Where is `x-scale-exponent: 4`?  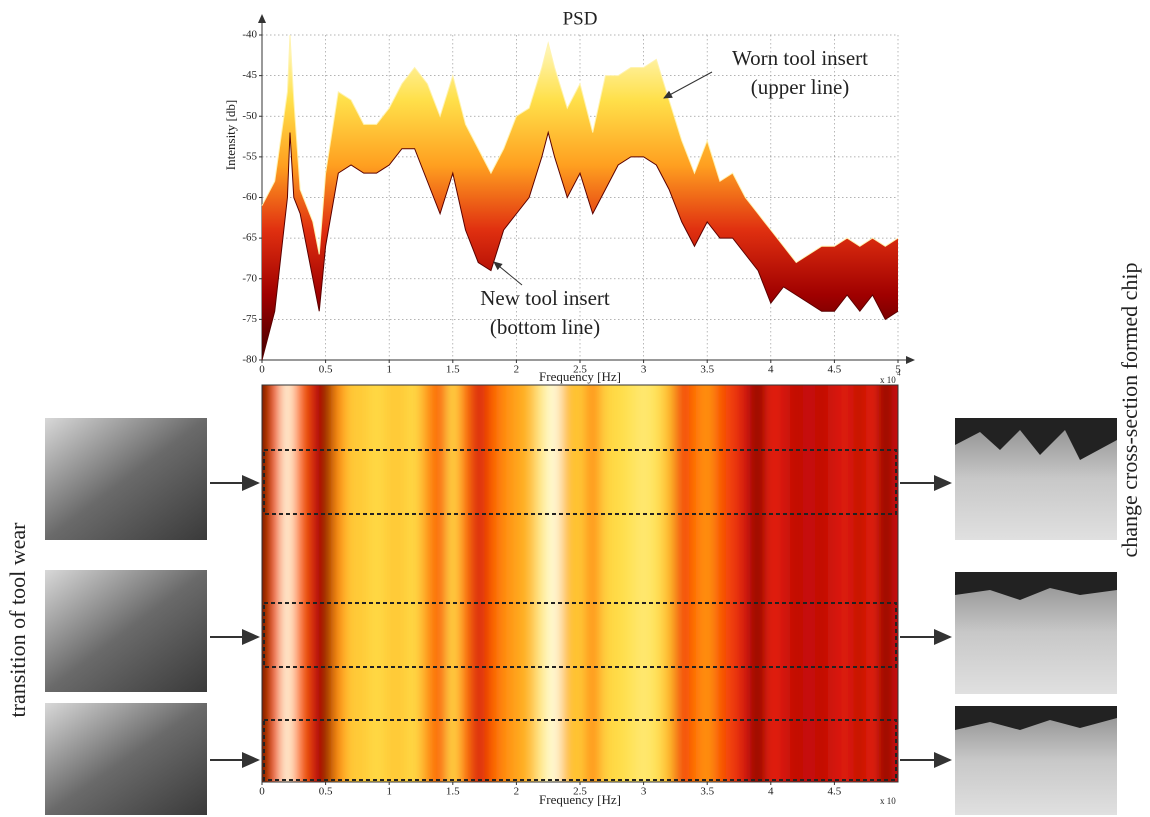 x-scale-exponent: 4 is located at coordinates (899, 374).